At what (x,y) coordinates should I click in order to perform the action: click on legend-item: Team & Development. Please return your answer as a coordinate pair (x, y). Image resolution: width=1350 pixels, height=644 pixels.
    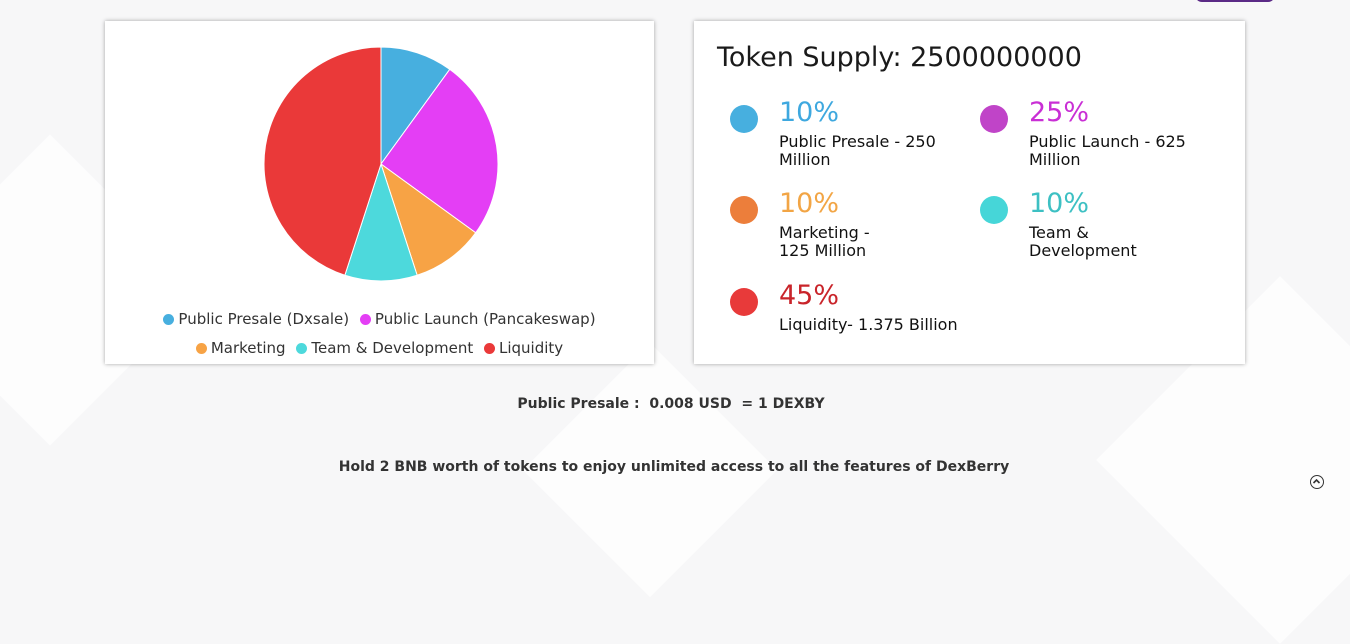
    Looking at the image, I should click on (384, 348).